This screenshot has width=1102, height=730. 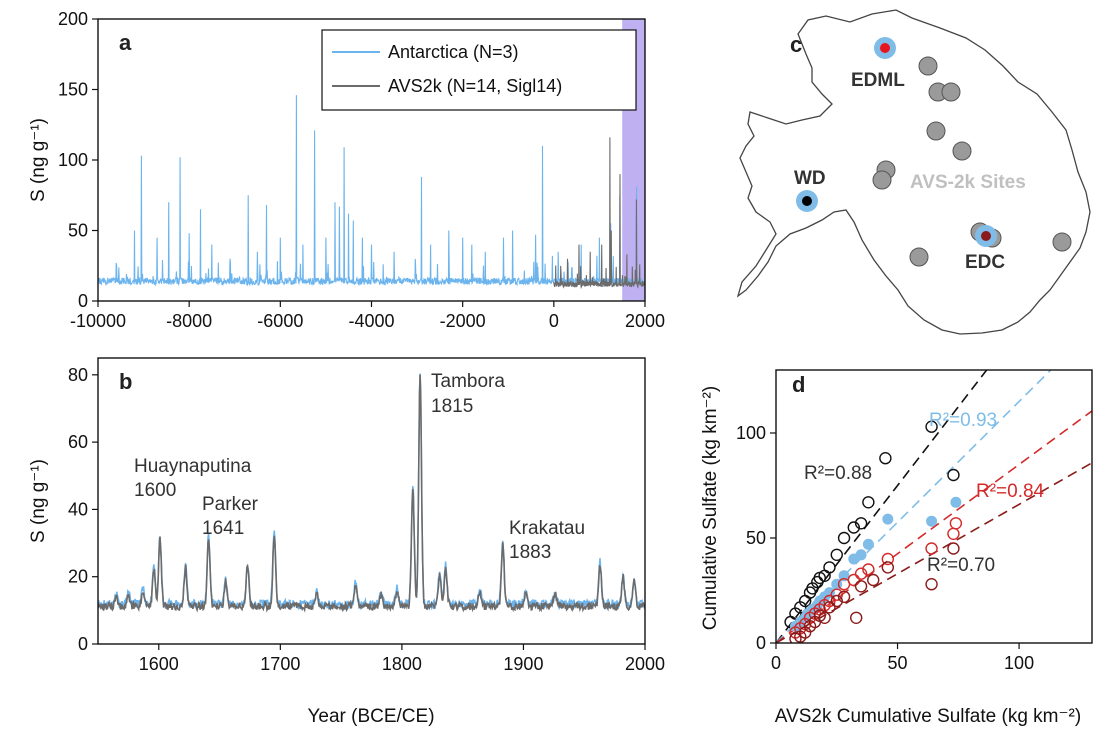 I want to click on panel-c-map: c EDML WD EDC AVS-2k Sites, so click(x=913, y=172).